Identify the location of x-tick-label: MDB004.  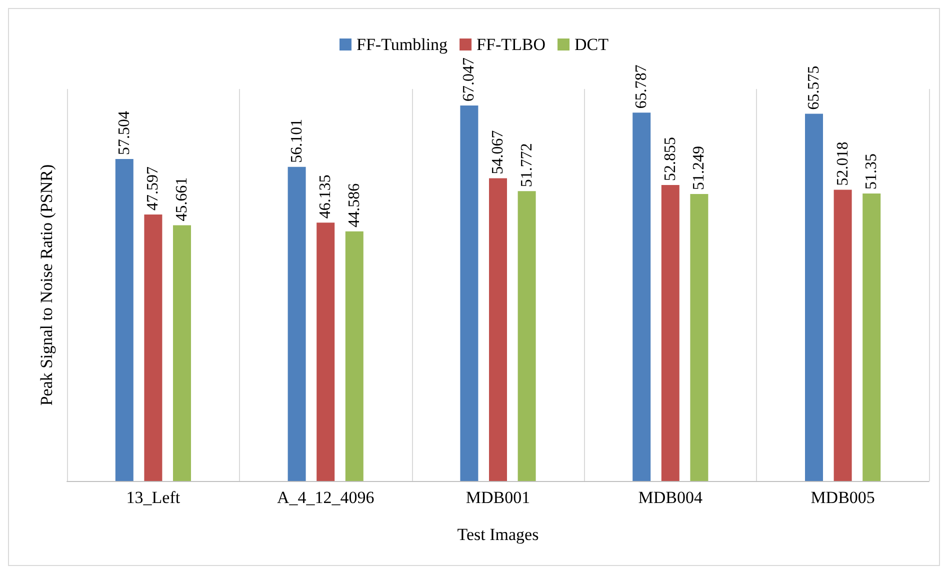
(671, 497).